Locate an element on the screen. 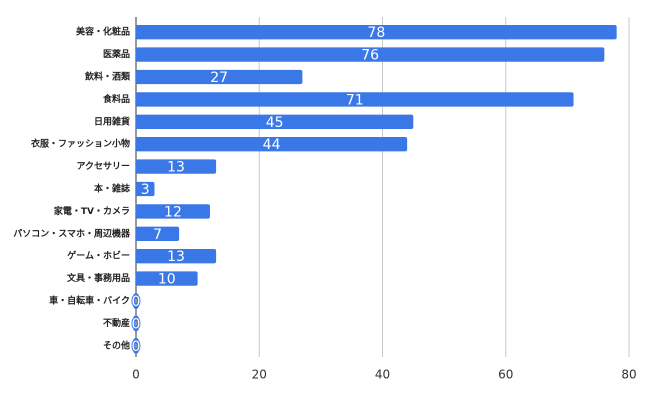  value-label: 27 is located at coordinates (219, 78).